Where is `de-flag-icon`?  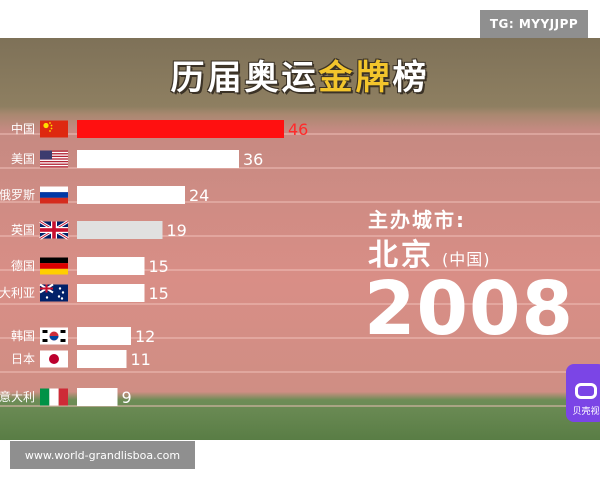 de-flag-icon is located at coordinates (54, 266).